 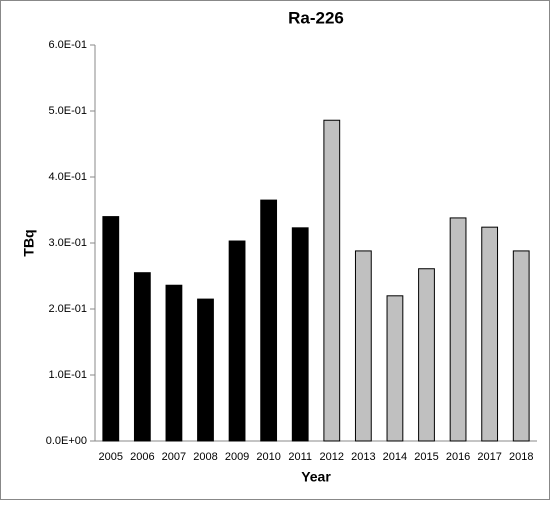 I want to click on x-tick-label: 2014, so click(x=395, y=457).